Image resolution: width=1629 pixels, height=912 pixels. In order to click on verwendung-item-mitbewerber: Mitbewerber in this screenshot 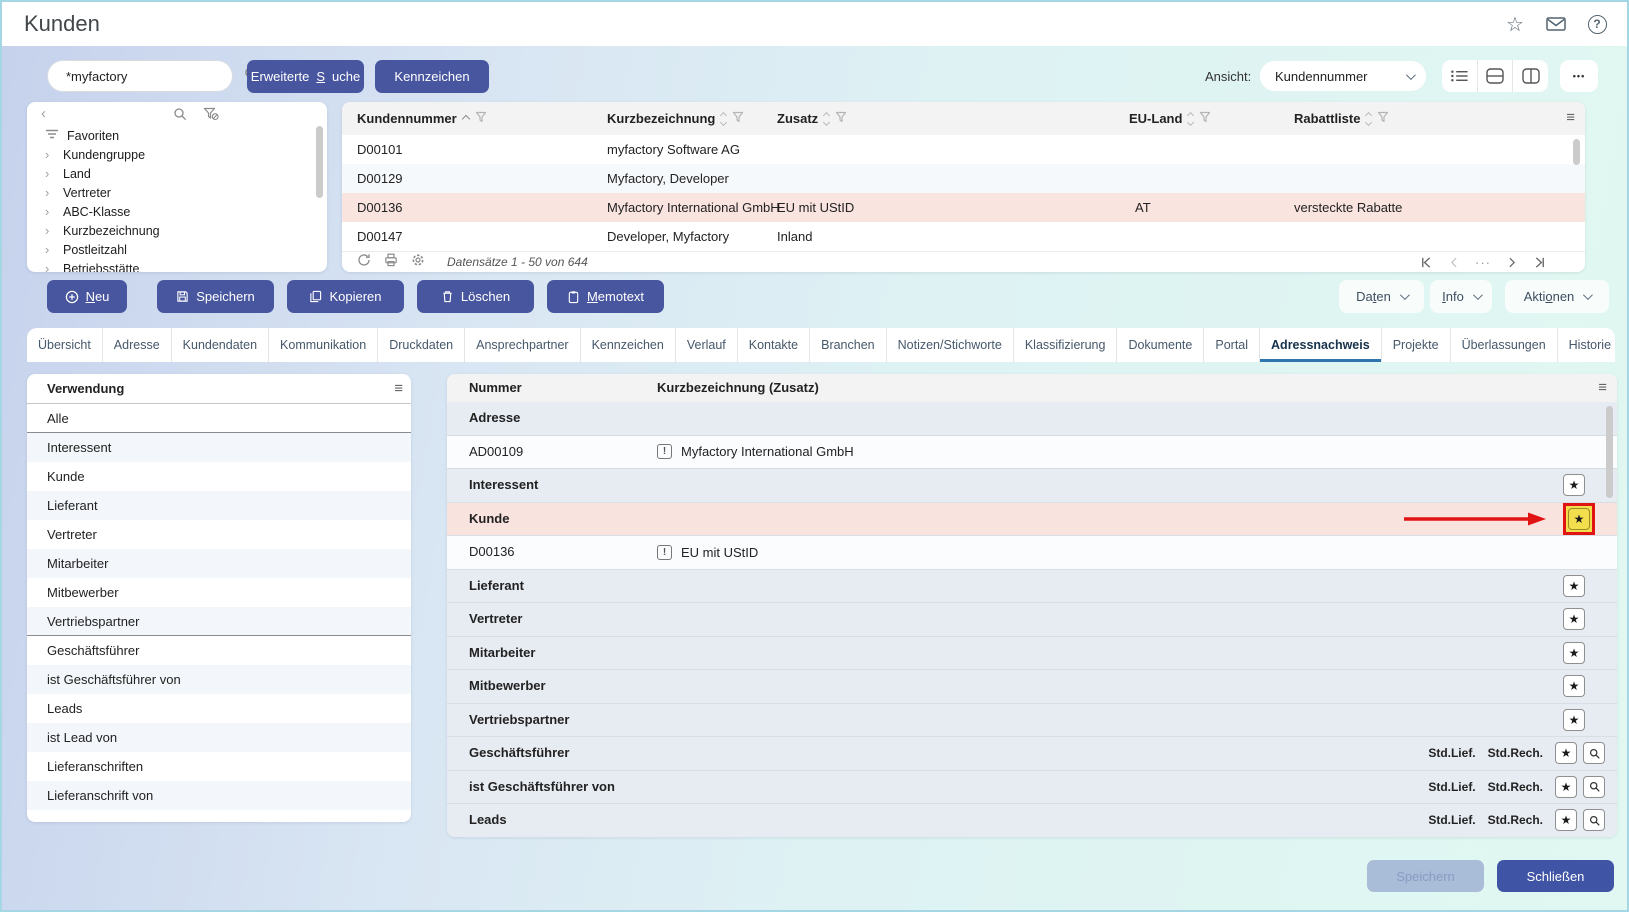, I will do `click(83, 592)`.